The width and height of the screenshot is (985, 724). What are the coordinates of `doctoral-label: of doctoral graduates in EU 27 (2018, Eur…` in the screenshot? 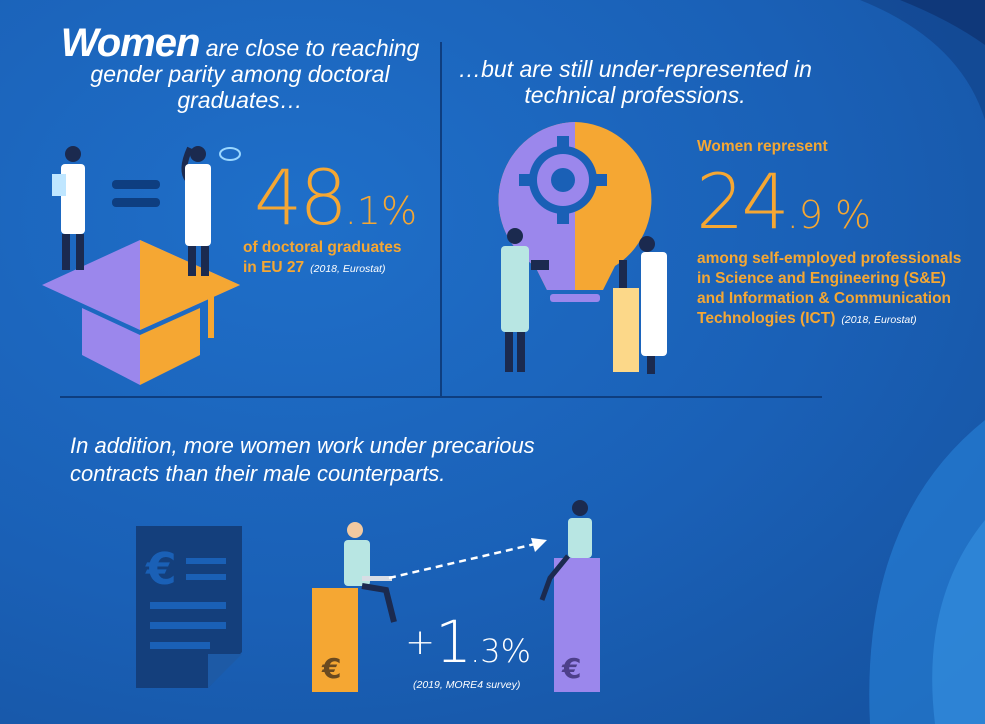 It's located at (322, 257).